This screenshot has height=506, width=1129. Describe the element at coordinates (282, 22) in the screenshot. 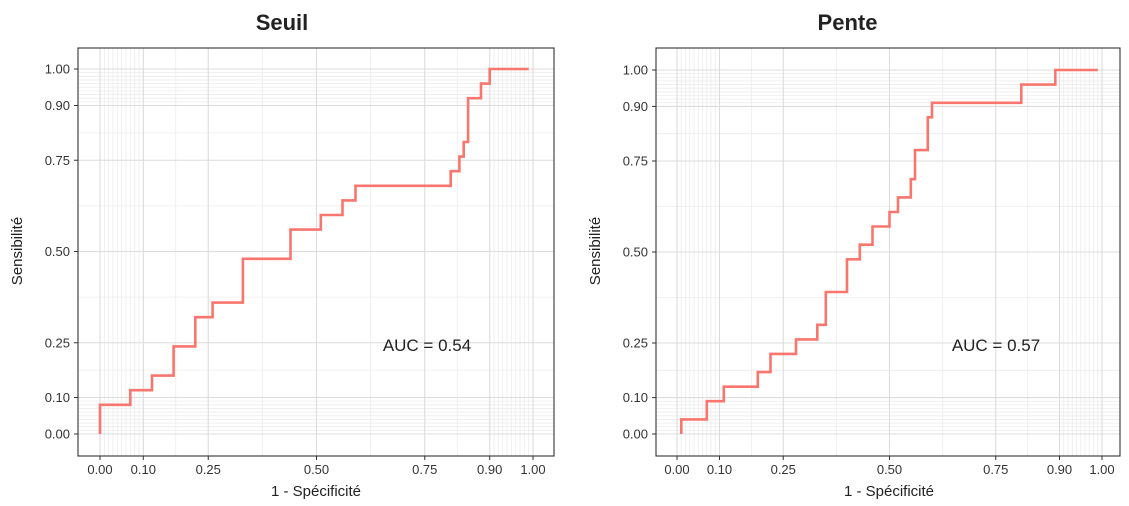

I see `chart-title: Seuil` at that location.